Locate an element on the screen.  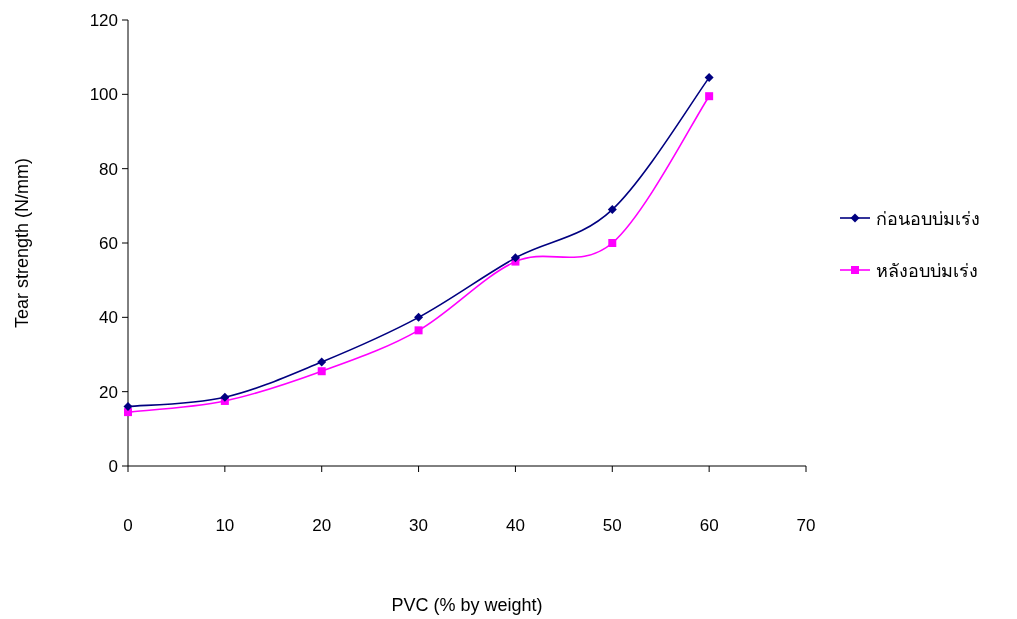
y-tick-label: 60 is located at coordinates (108, 243).